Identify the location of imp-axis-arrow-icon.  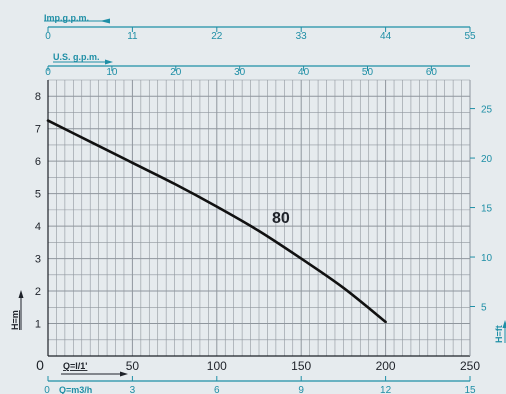
(105, 21).